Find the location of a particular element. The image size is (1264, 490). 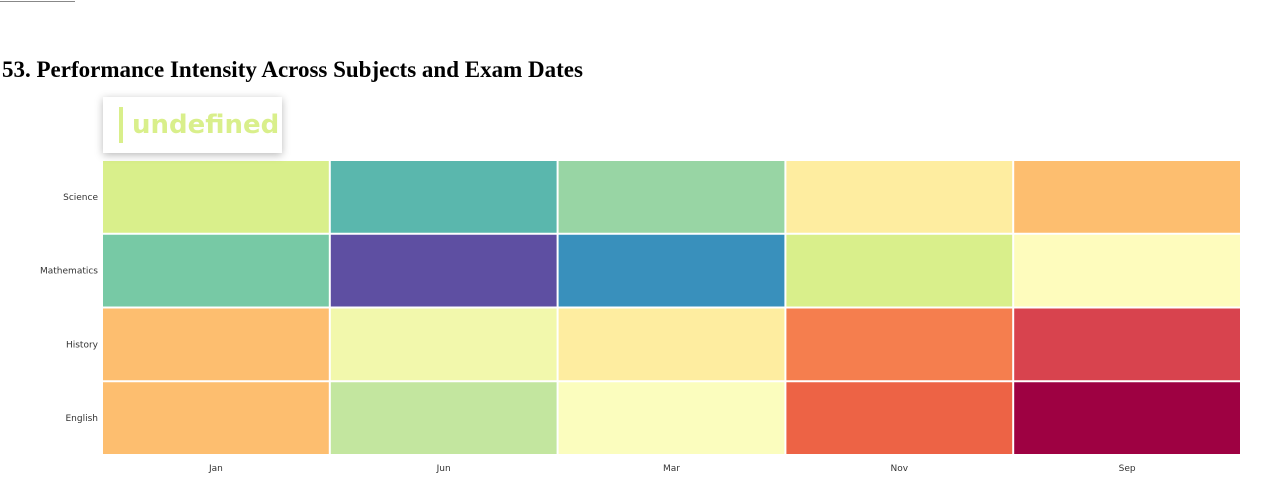

heatmap-cell-english-jan is located at coordinates (216, 418).